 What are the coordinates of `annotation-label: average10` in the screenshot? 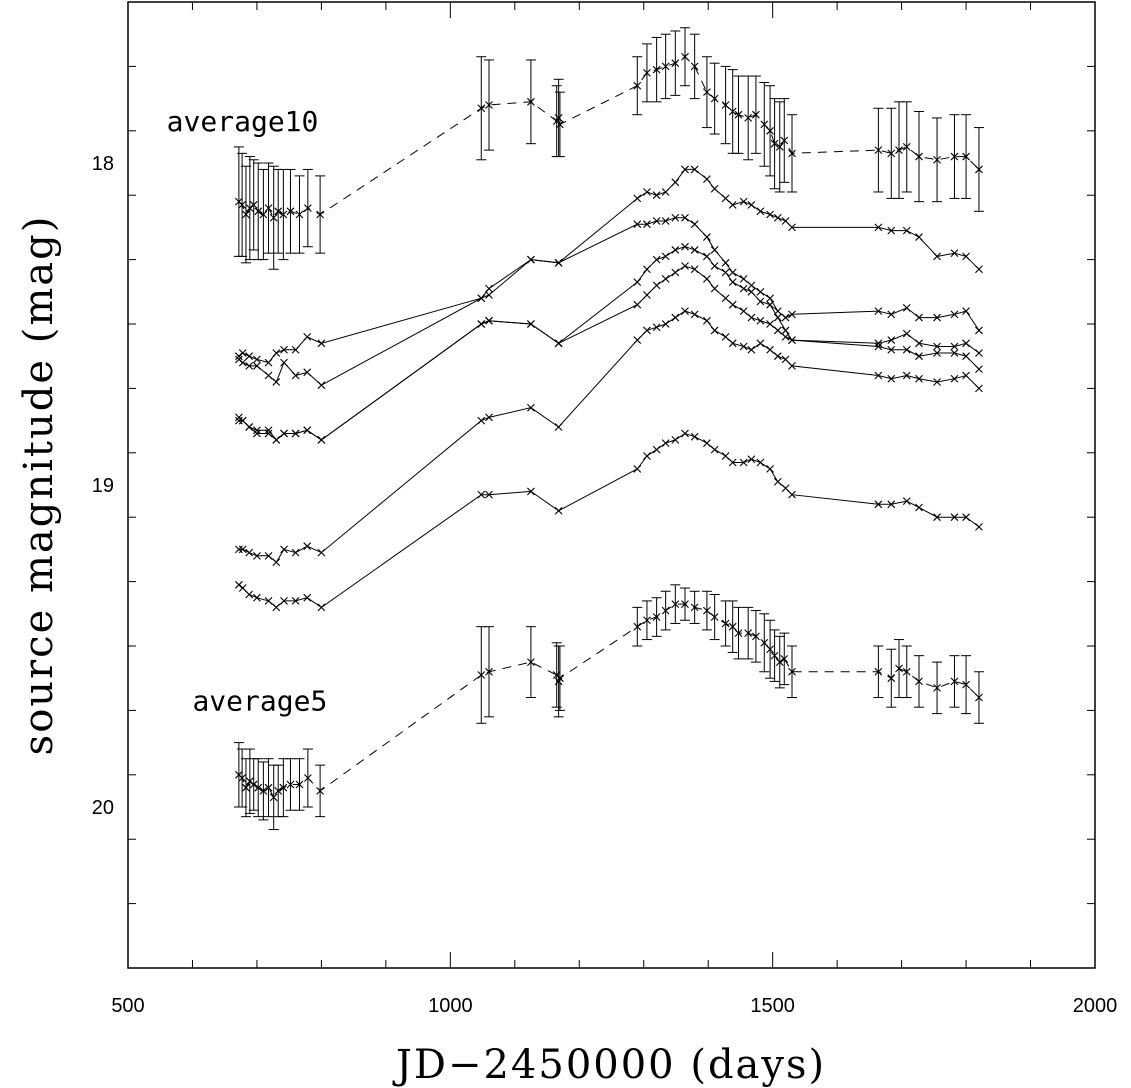 It's located at (243, 121).